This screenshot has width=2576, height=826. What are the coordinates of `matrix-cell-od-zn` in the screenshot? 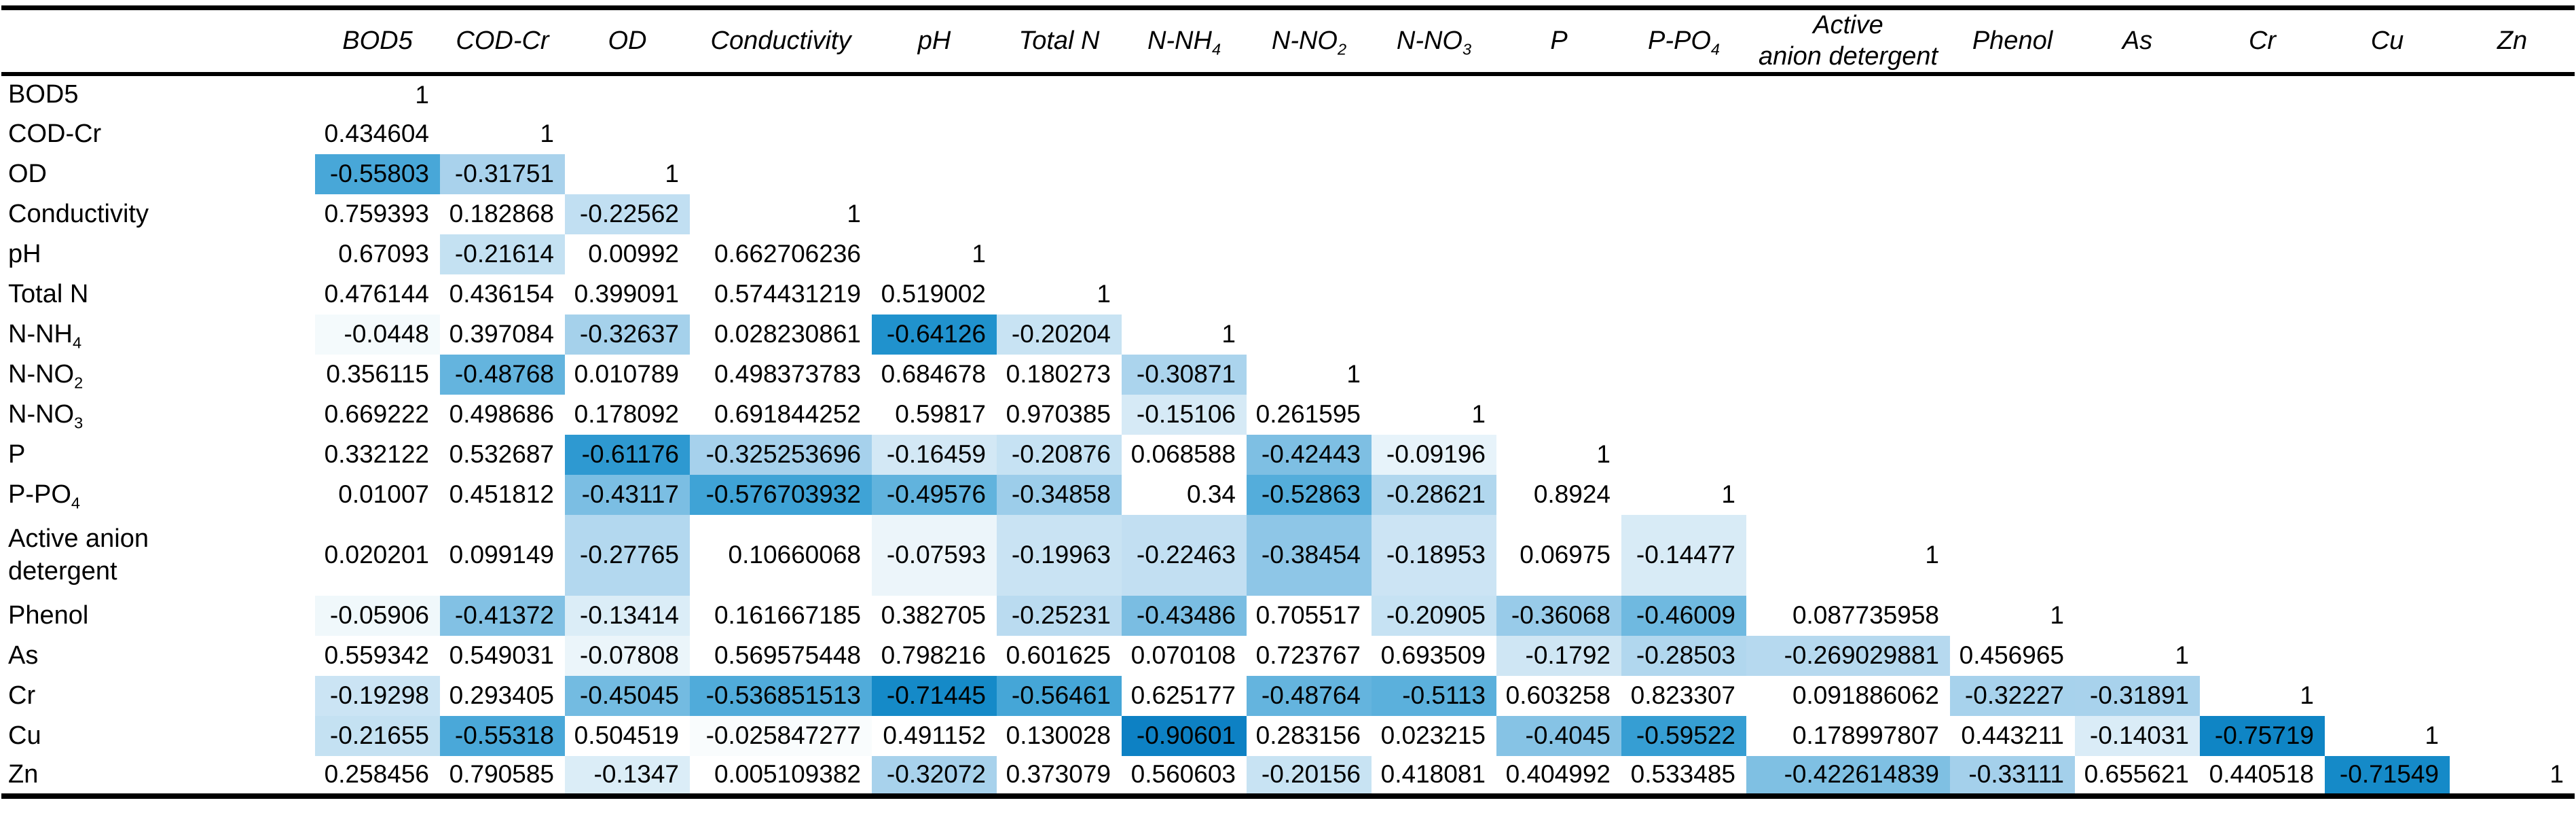 It's located at (2512, 174).